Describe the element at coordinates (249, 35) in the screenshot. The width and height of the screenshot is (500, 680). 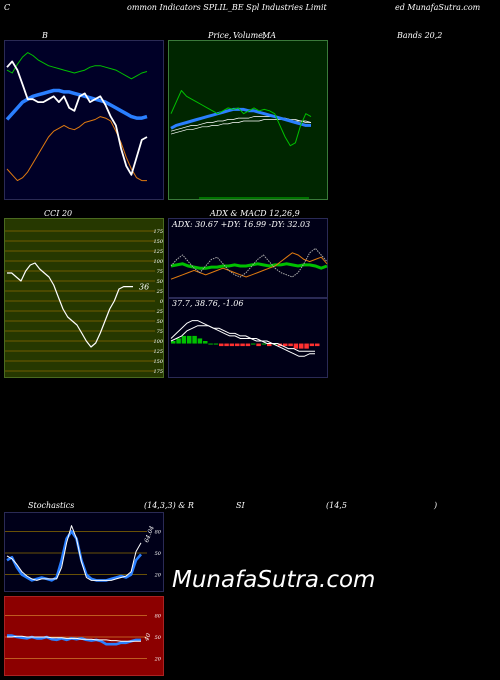
I see `price-title-b: Volume,` at that location.